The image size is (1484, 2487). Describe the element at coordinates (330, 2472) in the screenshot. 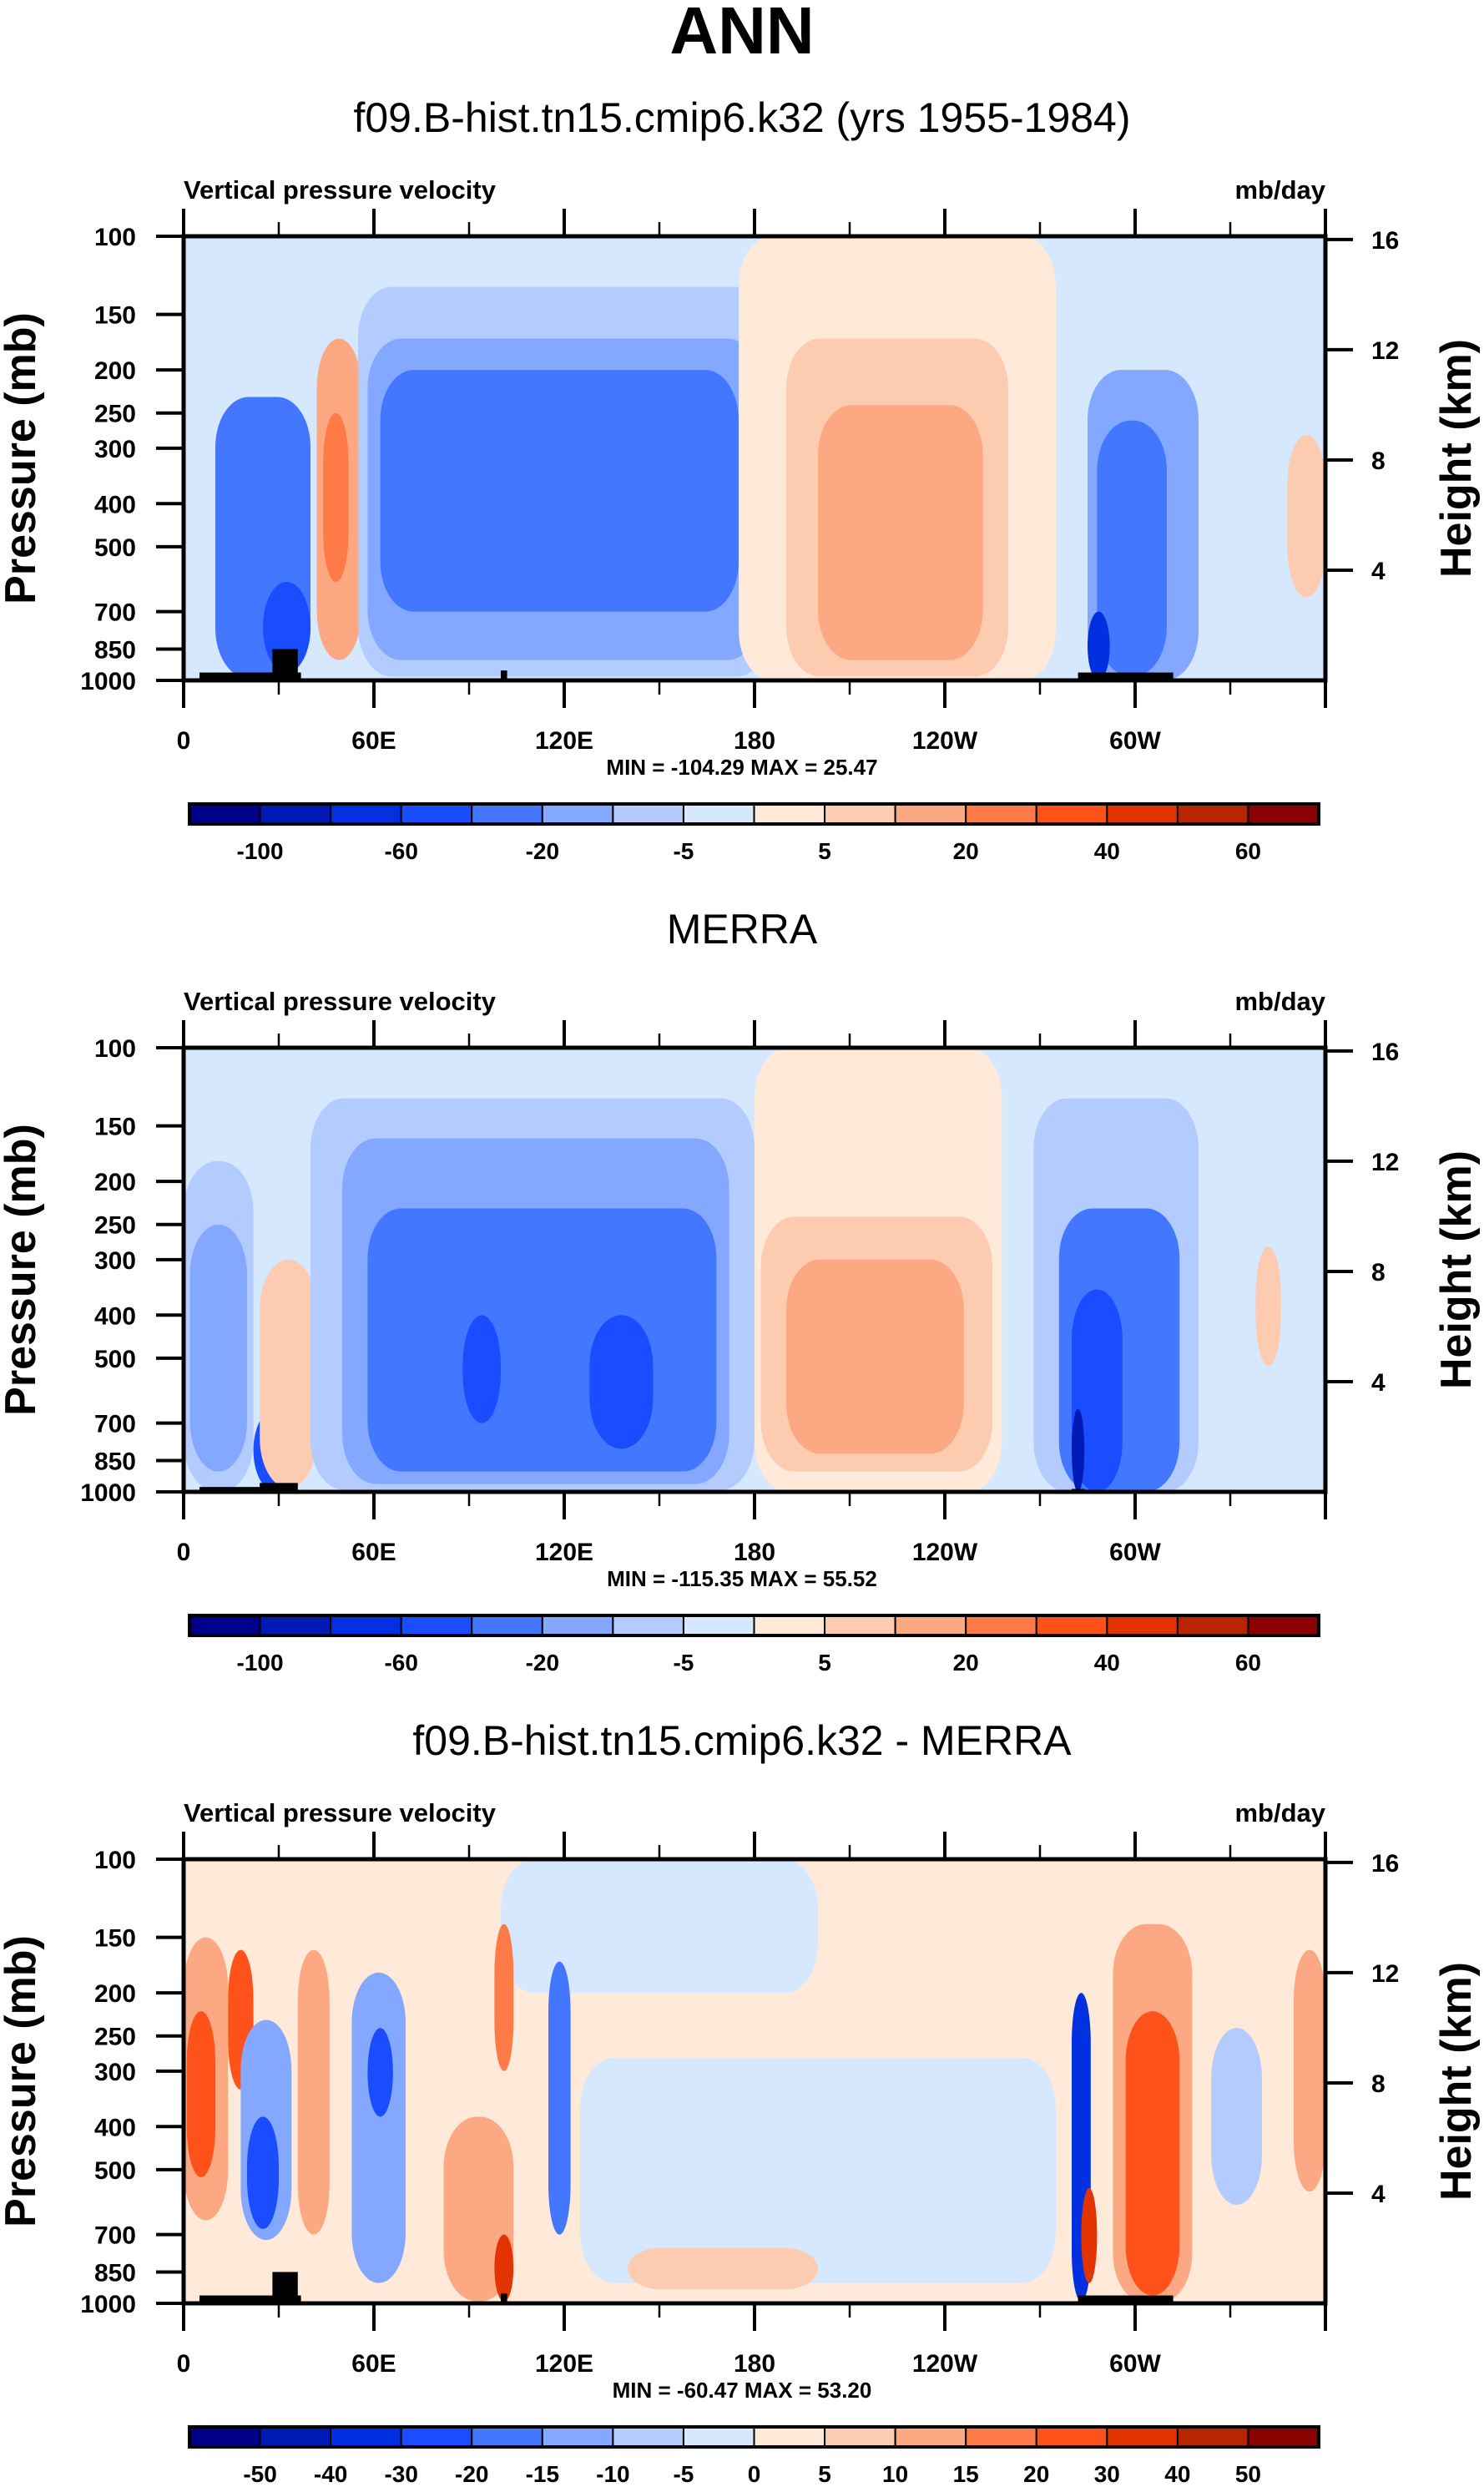

I see `colorbar-label: -40` at that location.